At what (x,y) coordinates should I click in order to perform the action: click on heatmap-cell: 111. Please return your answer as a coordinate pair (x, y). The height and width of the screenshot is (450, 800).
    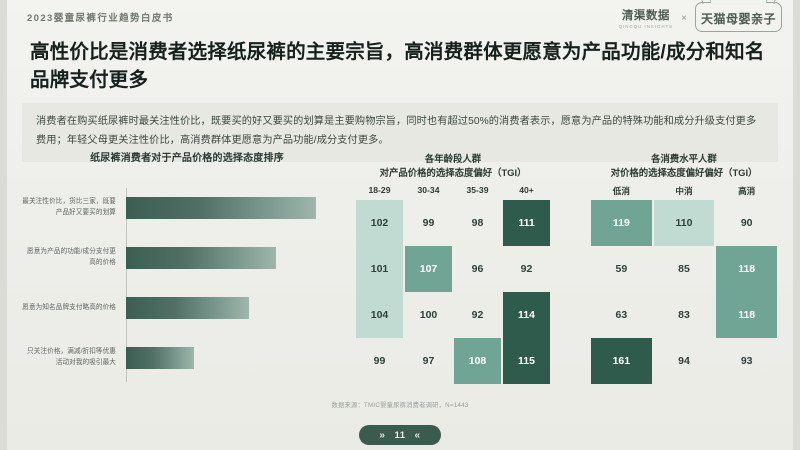
    Looking at the image, I should click on (526, 223).